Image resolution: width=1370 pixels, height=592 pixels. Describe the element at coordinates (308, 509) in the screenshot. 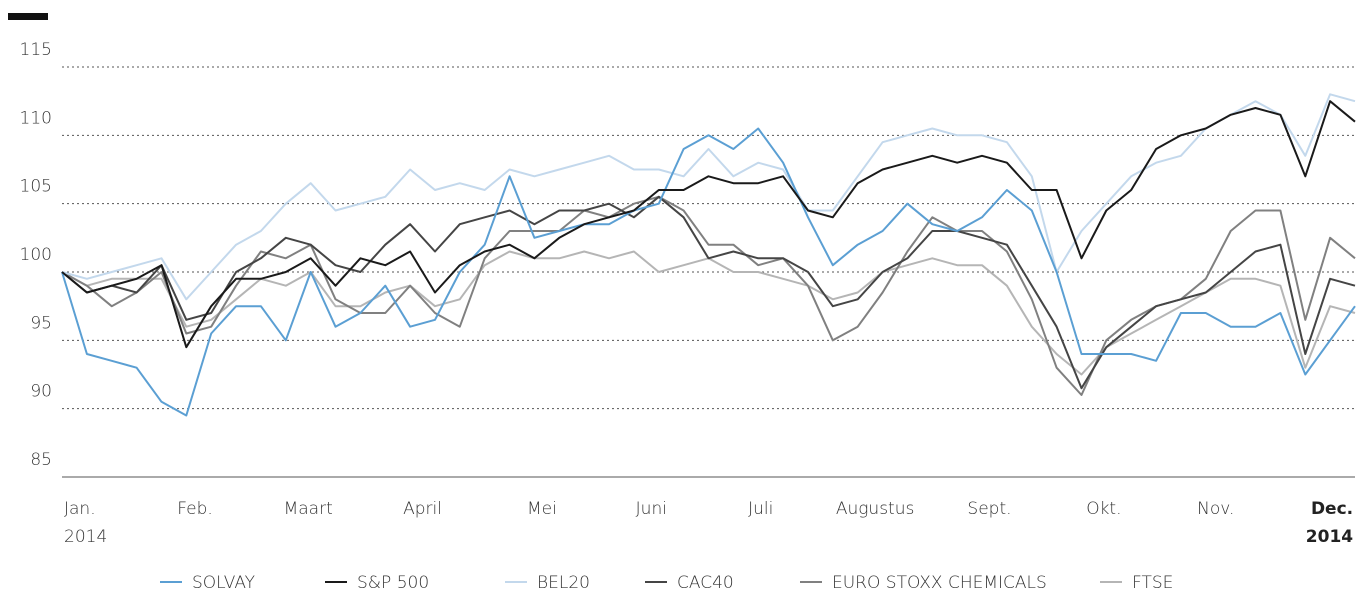

I see `x-tick-label: Maart` at that location.